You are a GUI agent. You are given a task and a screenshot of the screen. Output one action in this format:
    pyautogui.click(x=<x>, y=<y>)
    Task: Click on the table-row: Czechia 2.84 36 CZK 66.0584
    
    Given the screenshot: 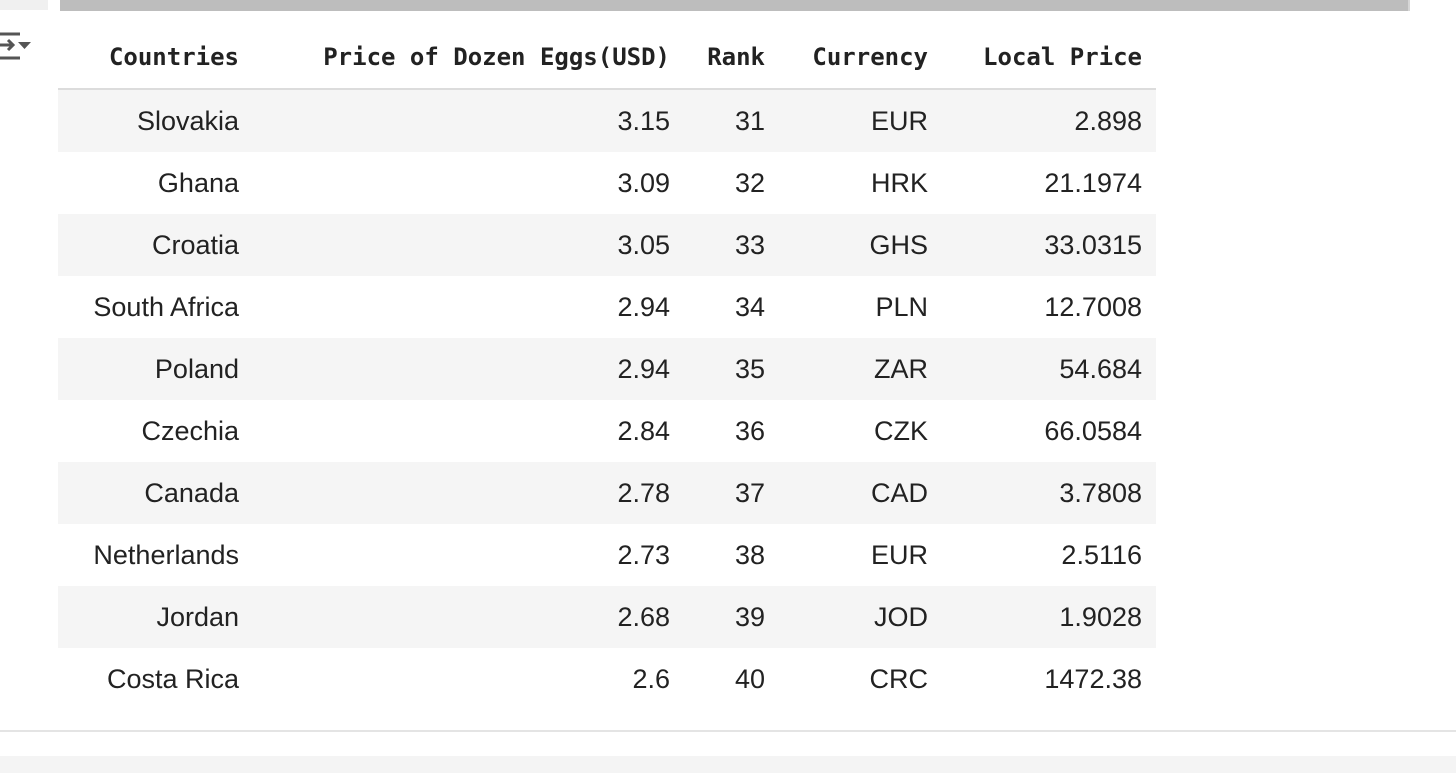 What is the action you would take?
    pyautogui.click(x=607, y=431)
    